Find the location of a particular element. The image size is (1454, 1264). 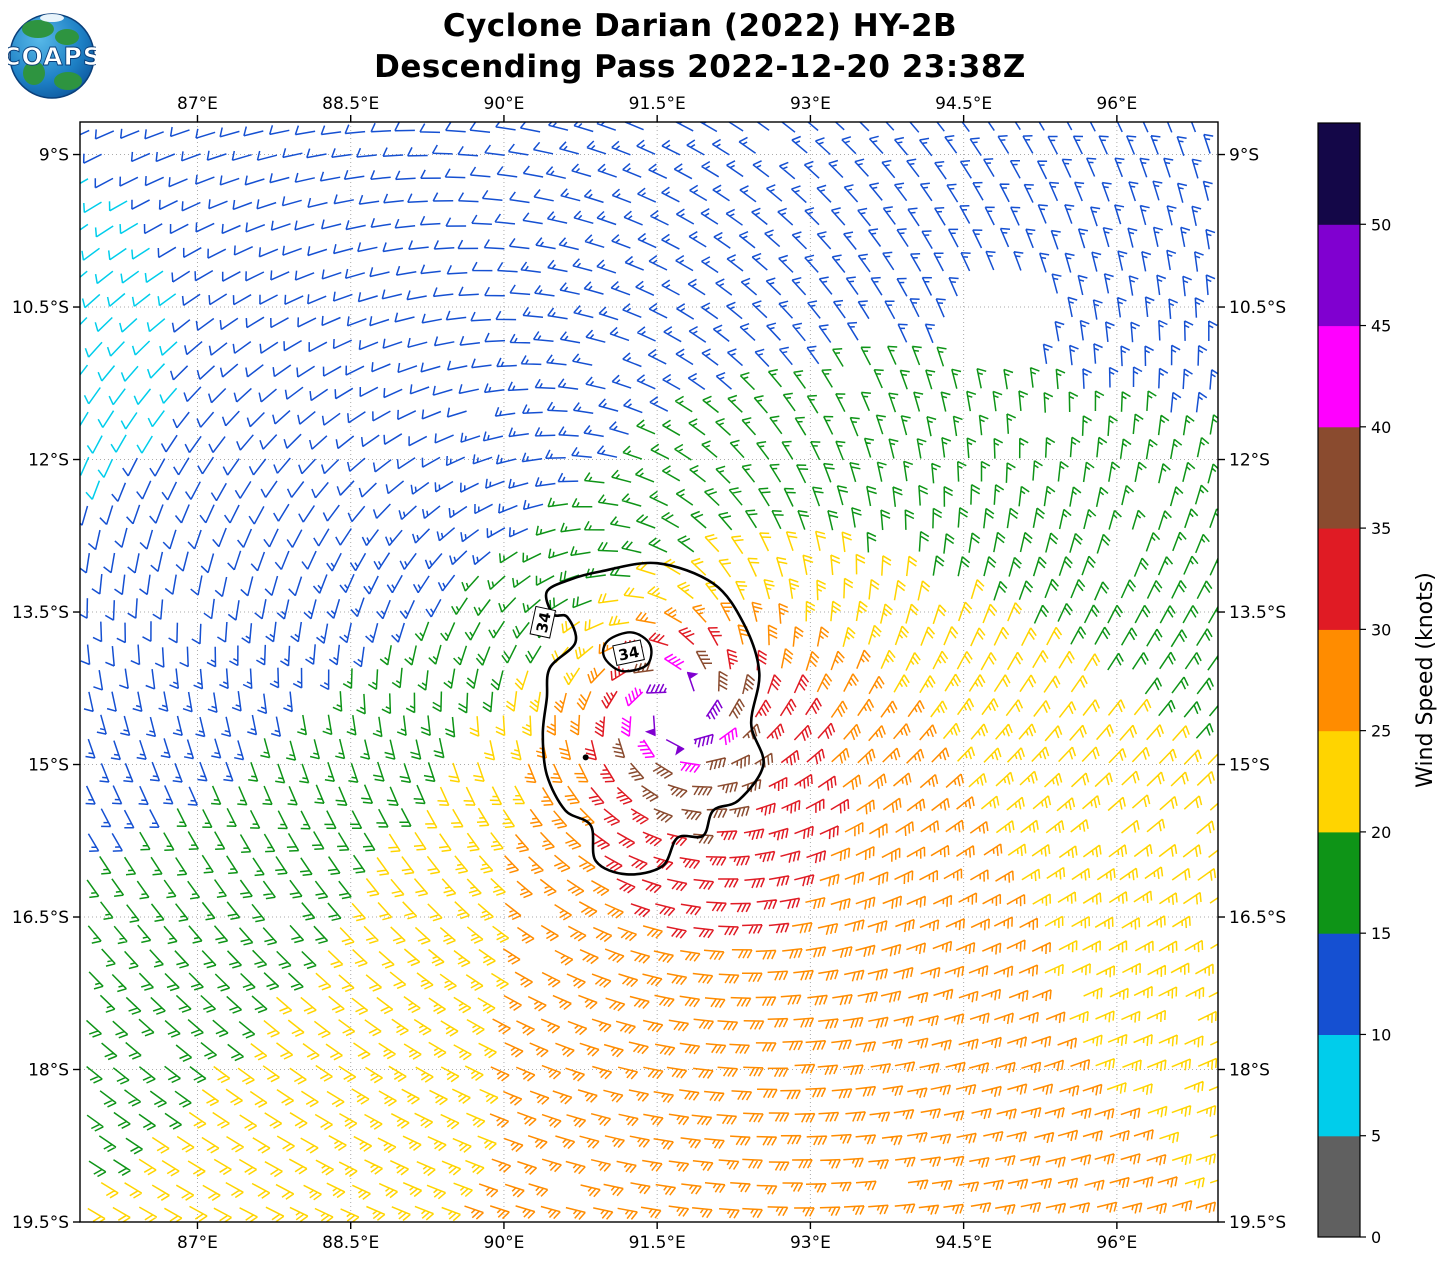

y-tick-label-right: 16.5°S is located at coordinates (1257, 918).